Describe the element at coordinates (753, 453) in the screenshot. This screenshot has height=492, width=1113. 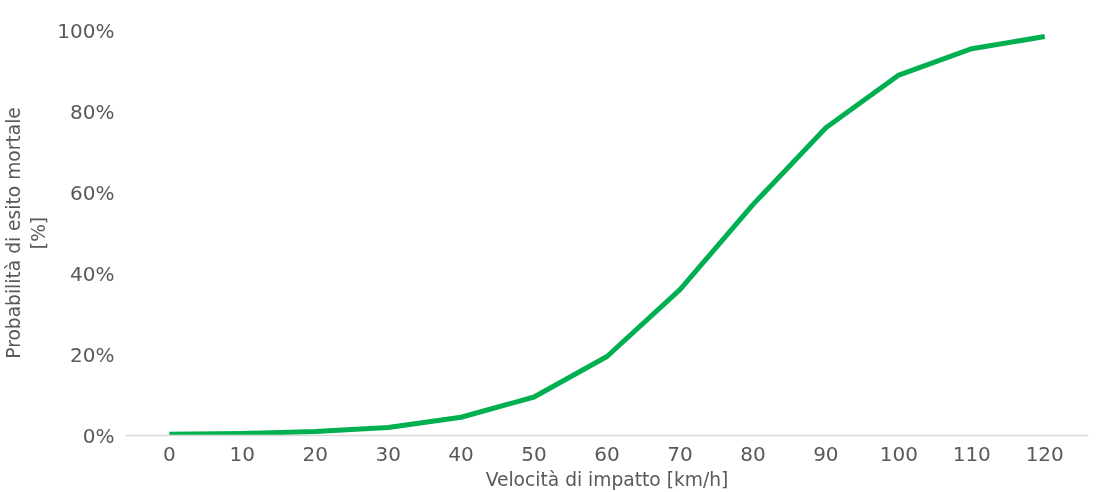
I see `x-tick-label: 80` at that location.